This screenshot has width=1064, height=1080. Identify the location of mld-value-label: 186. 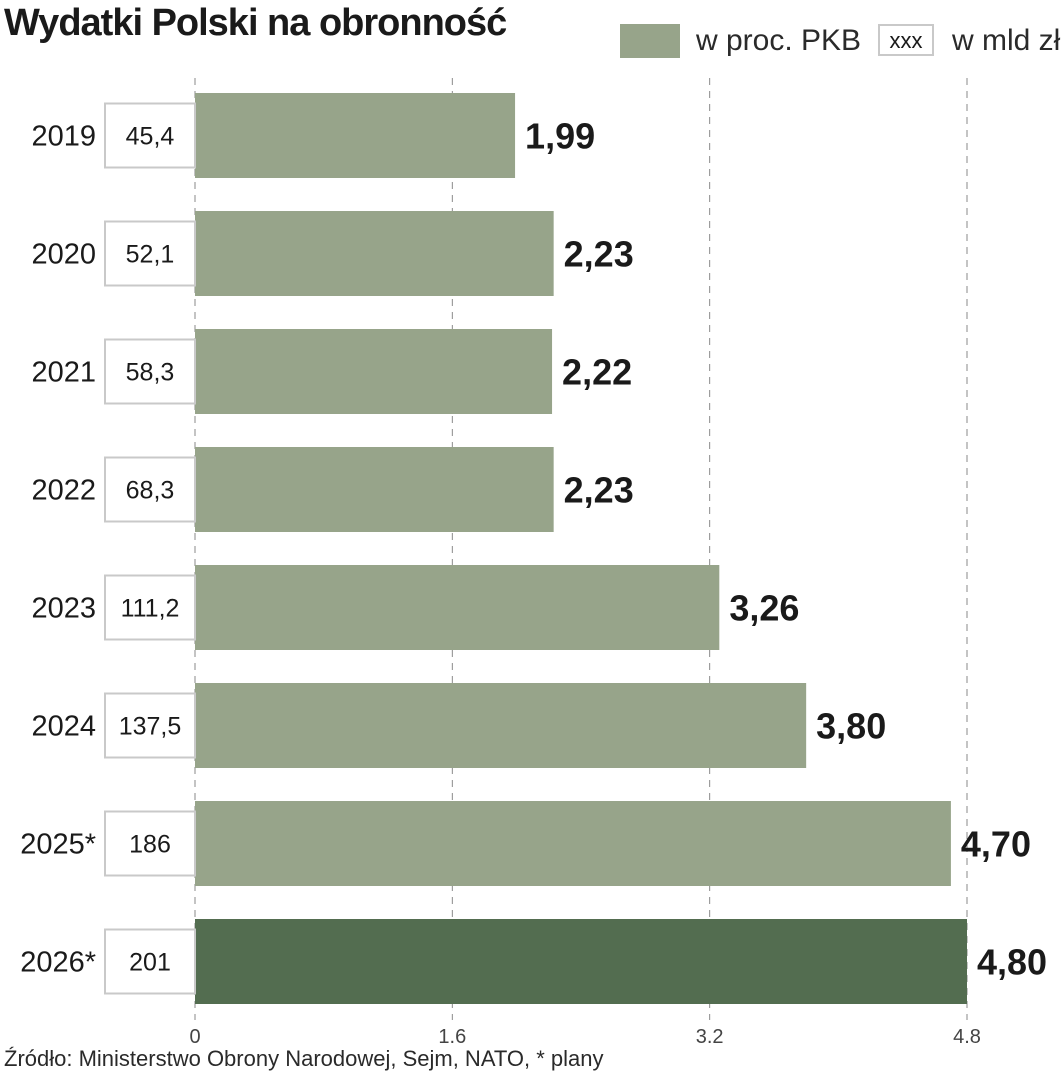
(150, 845).